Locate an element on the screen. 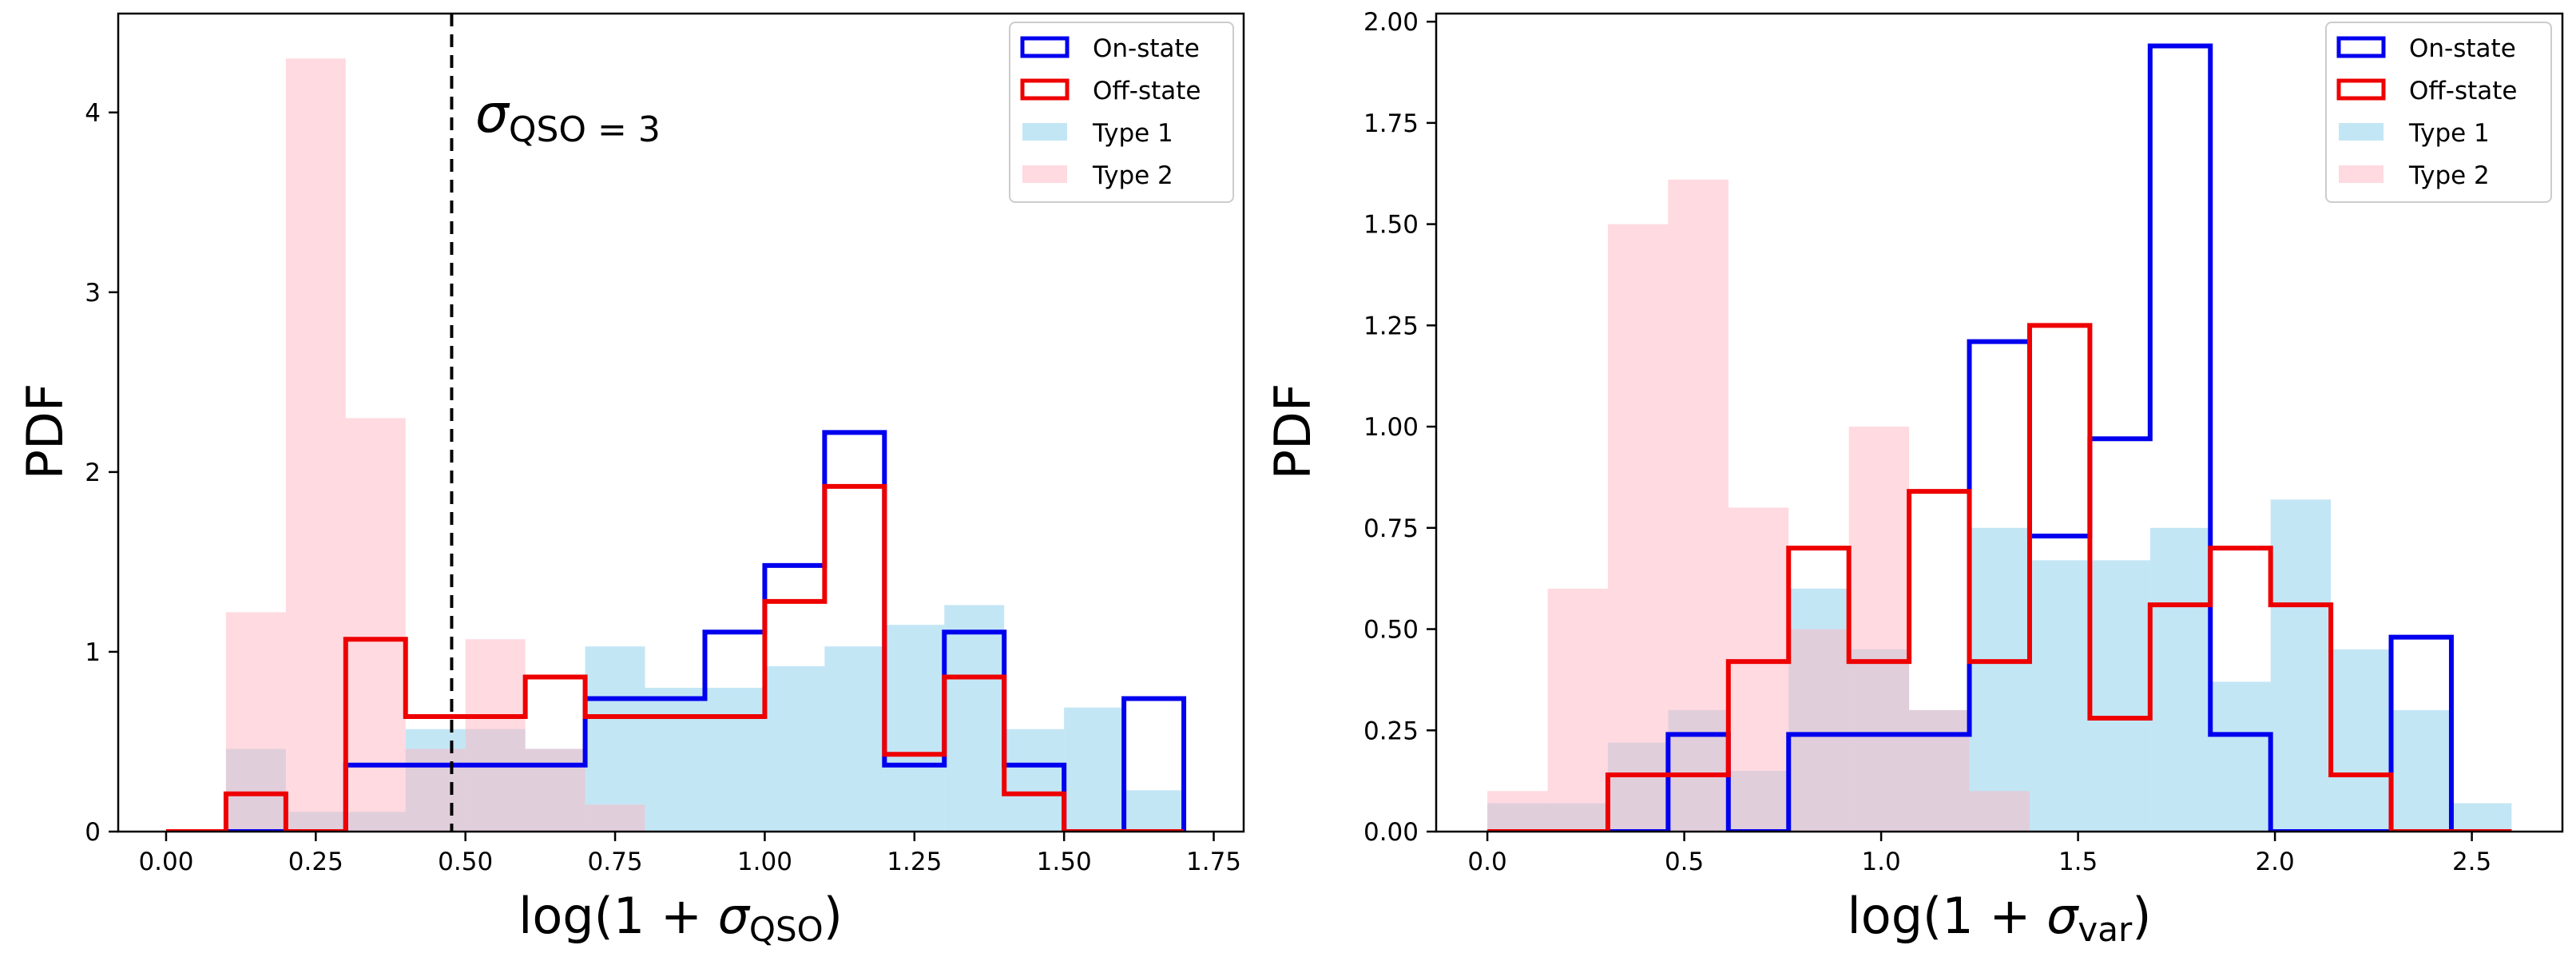 Image resolution: width=2576 pixels, height=965 pixels. x-axis-label-left: log(1 + σQSO) is located at coordinates (680, 918).